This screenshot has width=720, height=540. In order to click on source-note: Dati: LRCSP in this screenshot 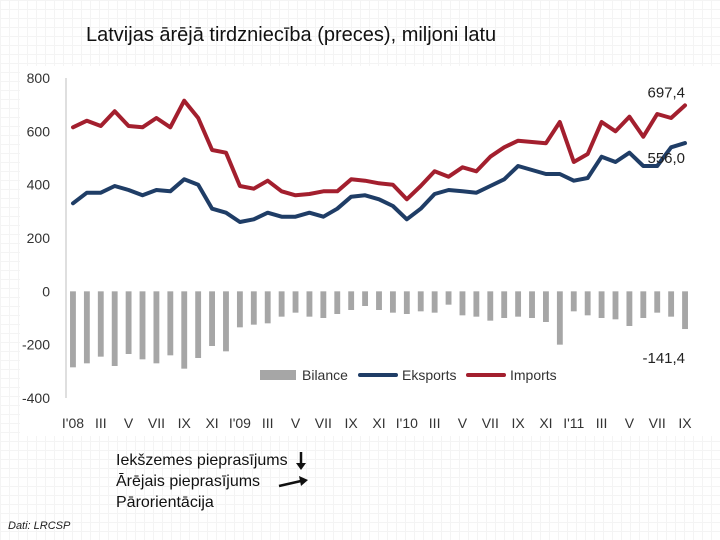, I will do `click(39, 526)`.